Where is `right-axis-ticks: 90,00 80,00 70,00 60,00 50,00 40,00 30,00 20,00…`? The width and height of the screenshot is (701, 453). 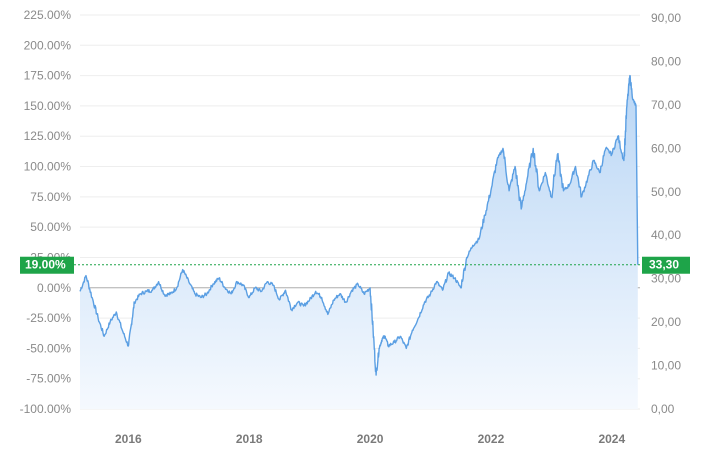
right-axis-ticks: 90,00 80,00 70,00 60,00 50,00 40,00 30,00 20,00… is located at coordinates (666, 213).